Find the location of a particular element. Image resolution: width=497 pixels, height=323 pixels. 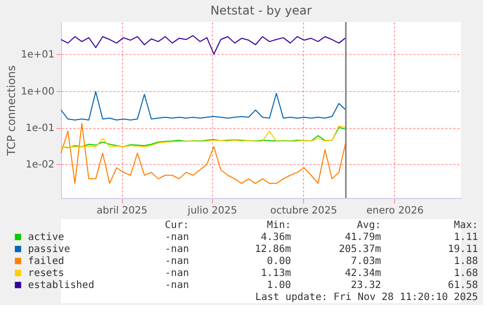

chart-title: Netstat - by year is located at coordinates (261, 10).